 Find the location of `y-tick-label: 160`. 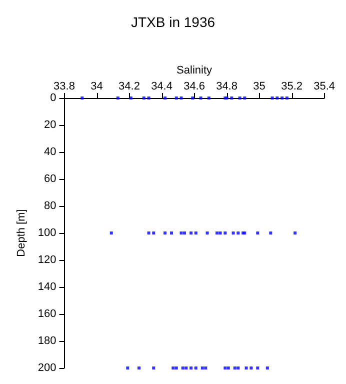

y-tick-label: 160 is located at coordinates (47, 314).